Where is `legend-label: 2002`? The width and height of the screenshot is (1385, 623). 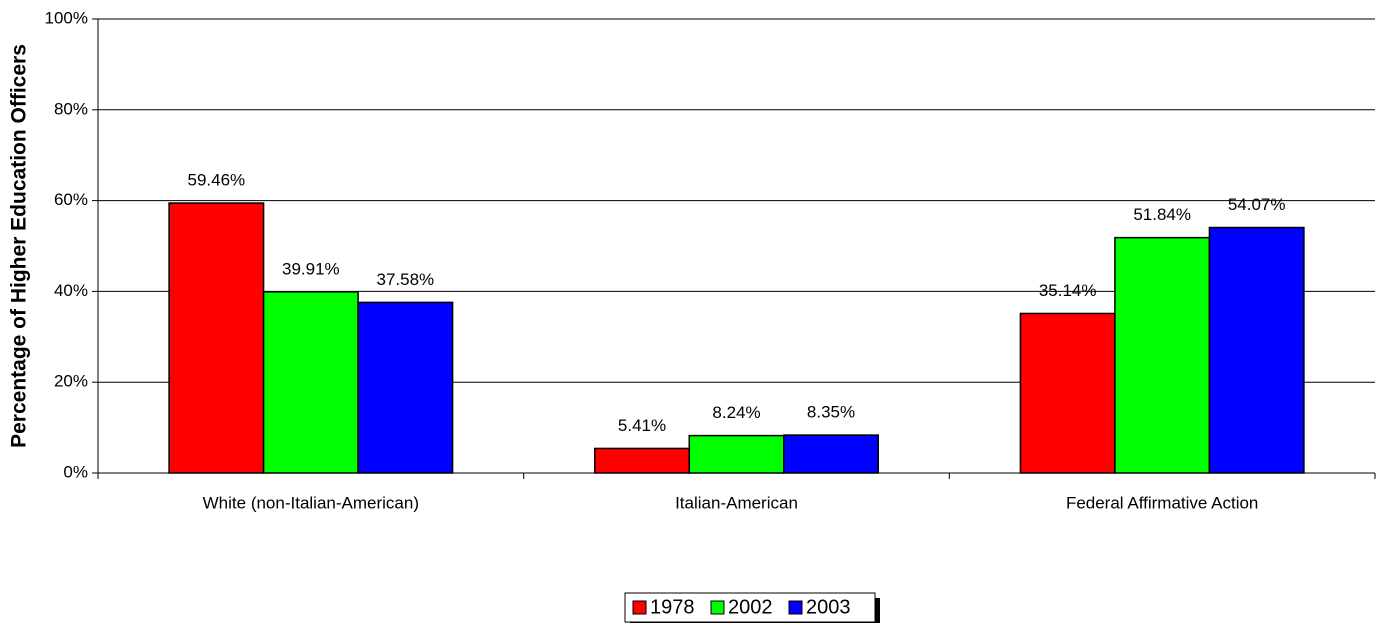 legend-label: 2002 is located at coordinates (750, 607).